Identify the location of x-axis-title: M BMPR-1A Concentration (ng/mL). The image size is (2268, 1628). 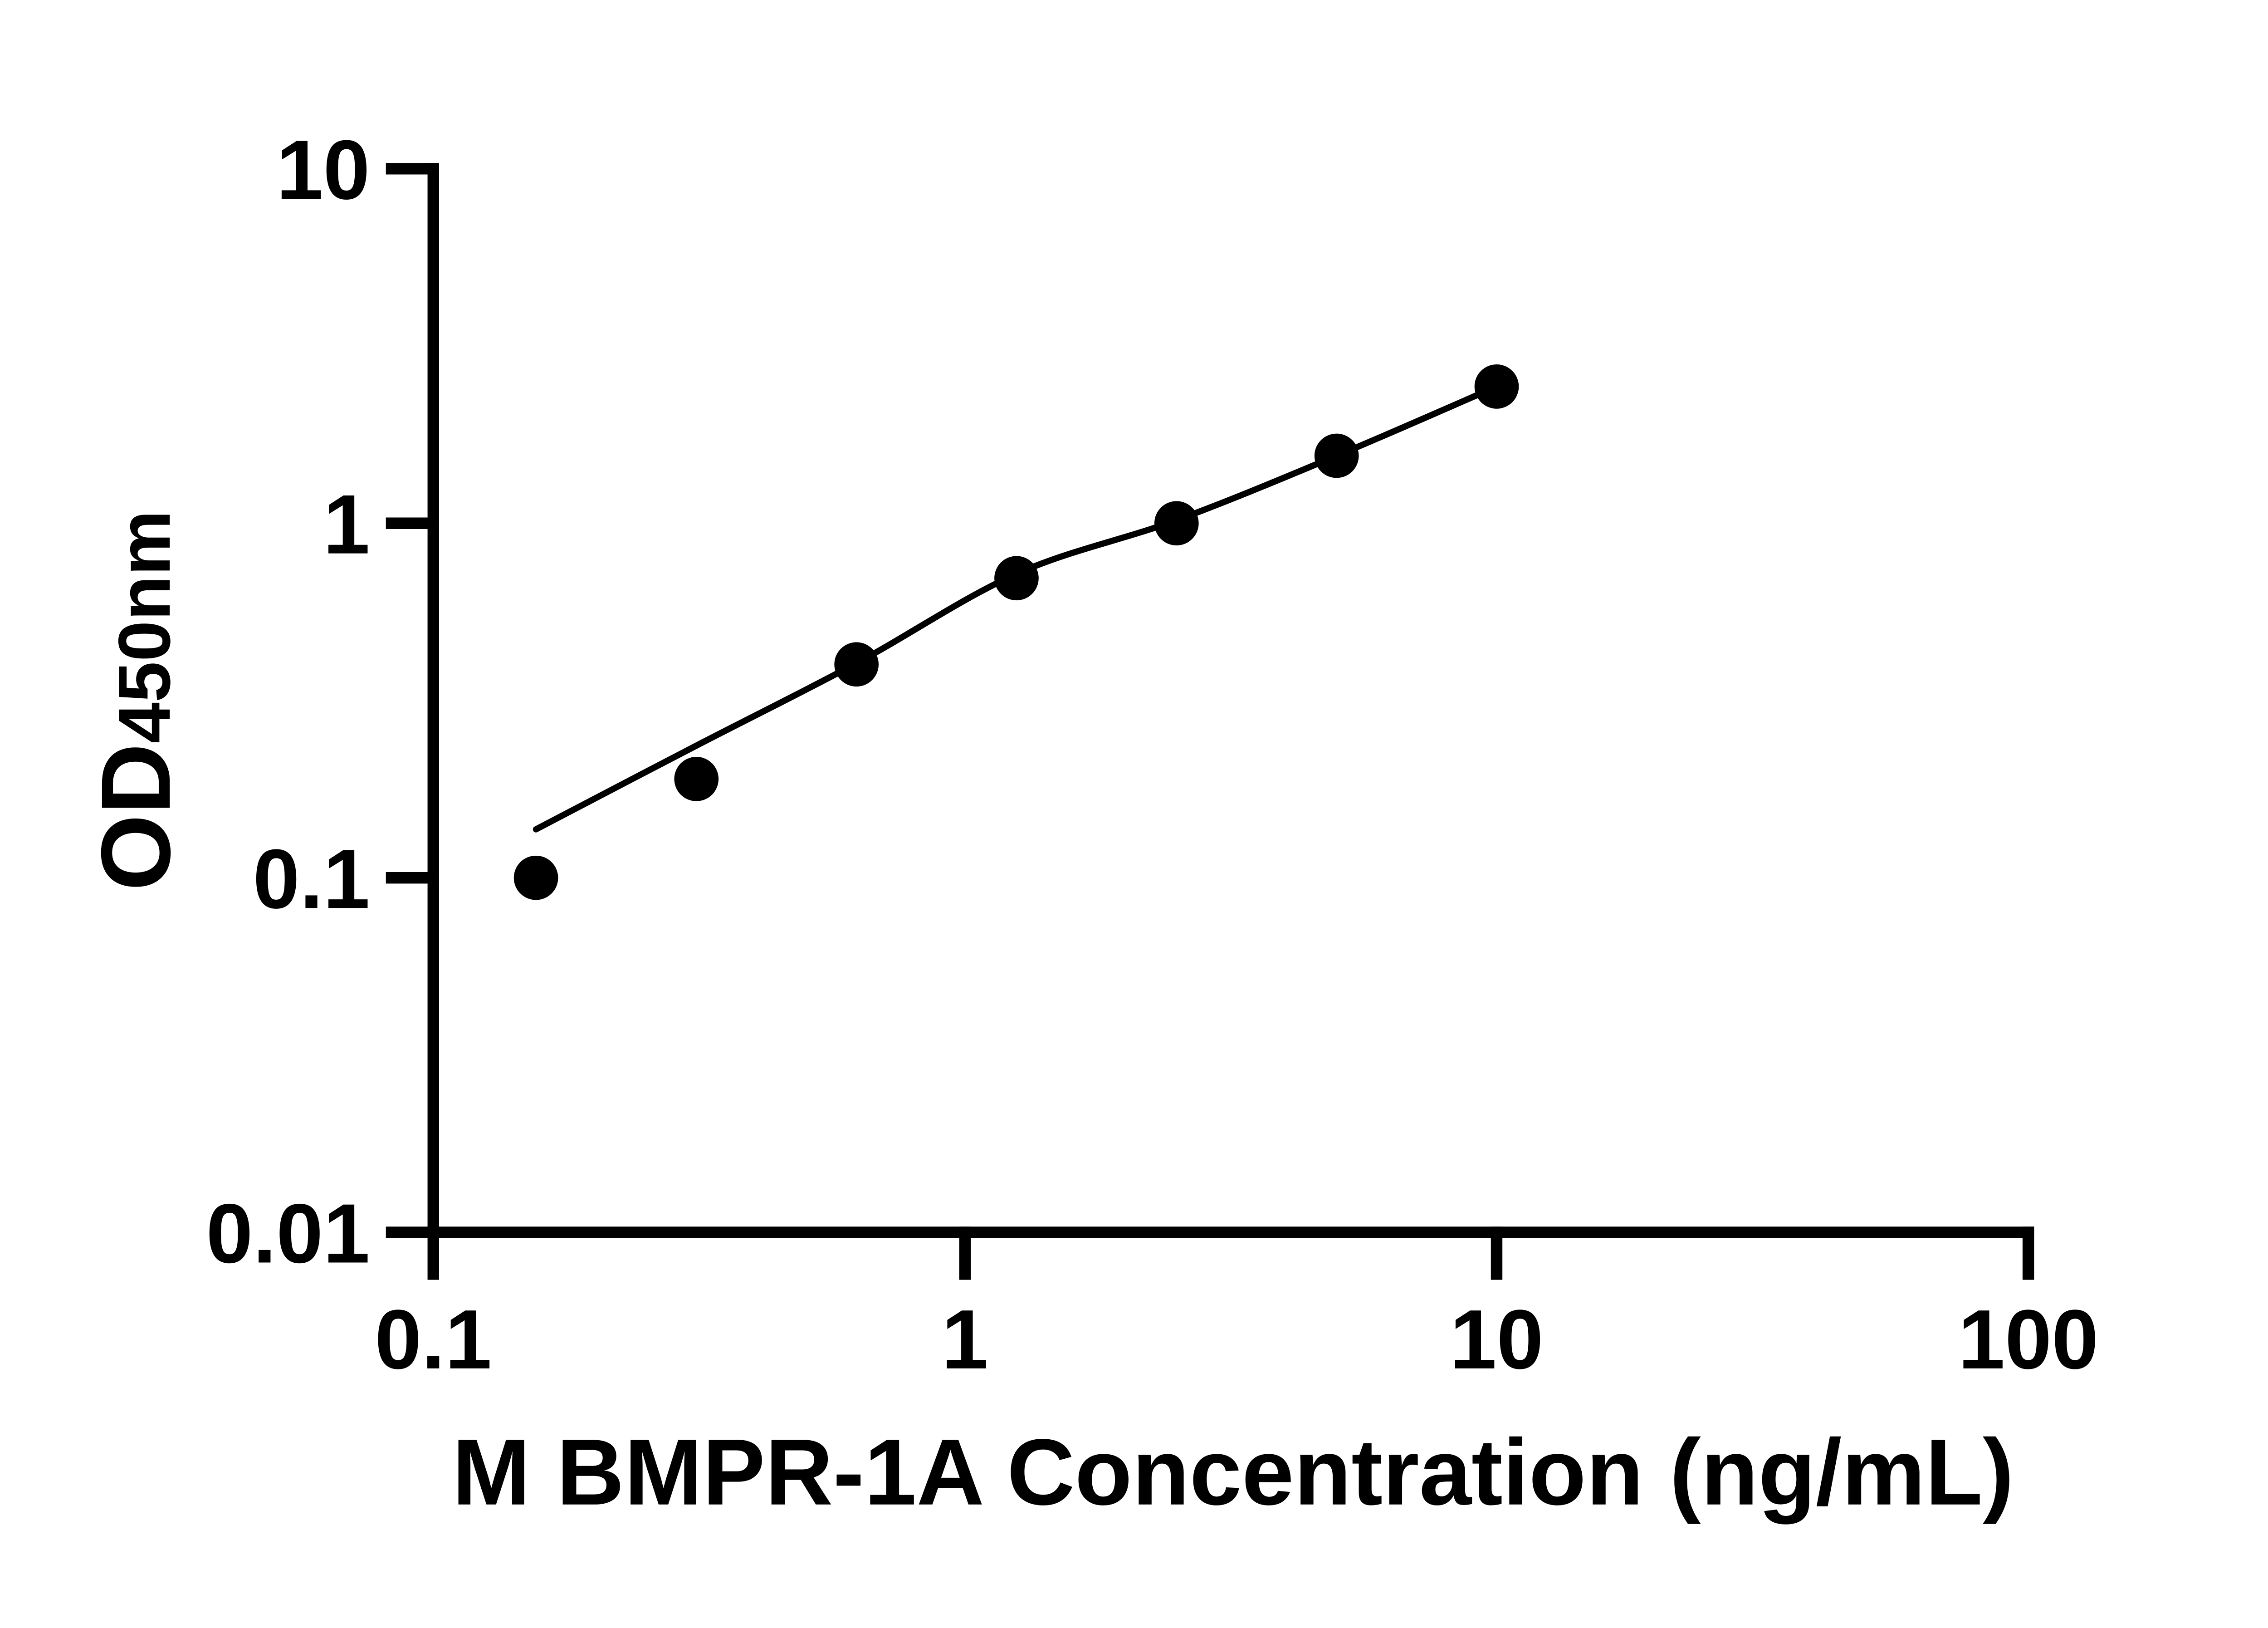
(1233, 1472).